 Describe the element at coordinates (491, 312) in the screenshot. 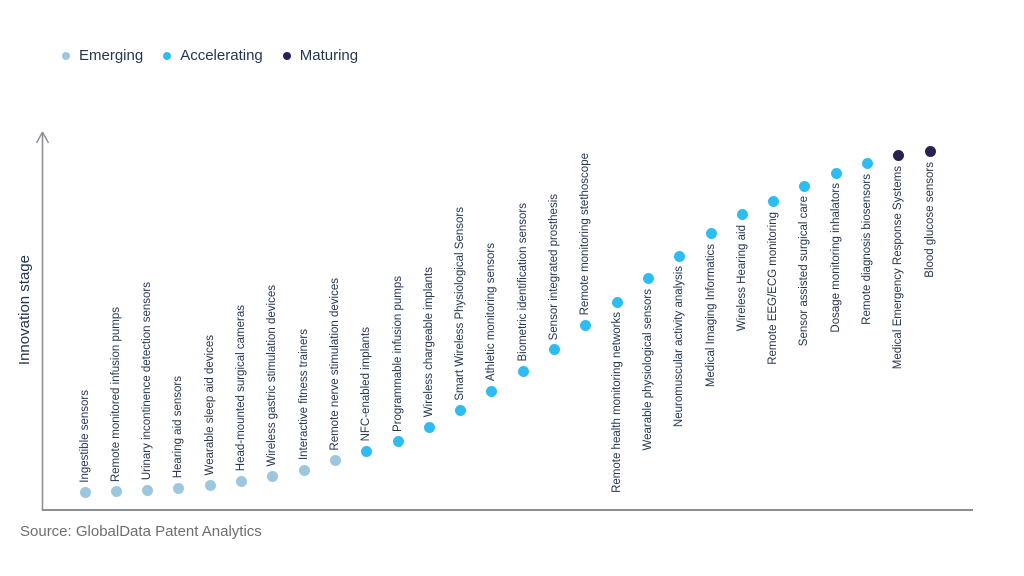

I see `point-label: Athletic monitoring sensors` at that location.